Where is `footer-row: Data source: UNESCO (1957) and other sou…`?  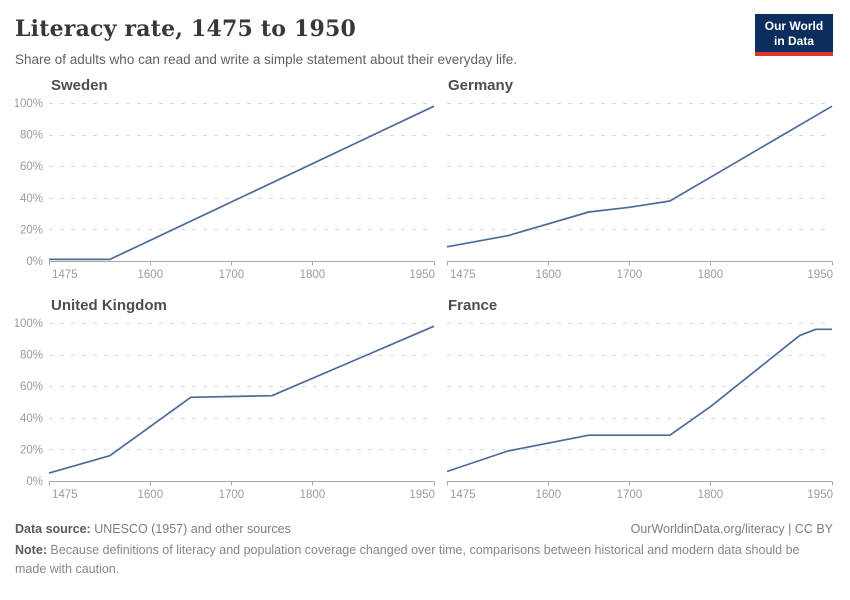
footer-row: Data source: UNESCO (1957) and other sou… is located at coordinates (424, 529).